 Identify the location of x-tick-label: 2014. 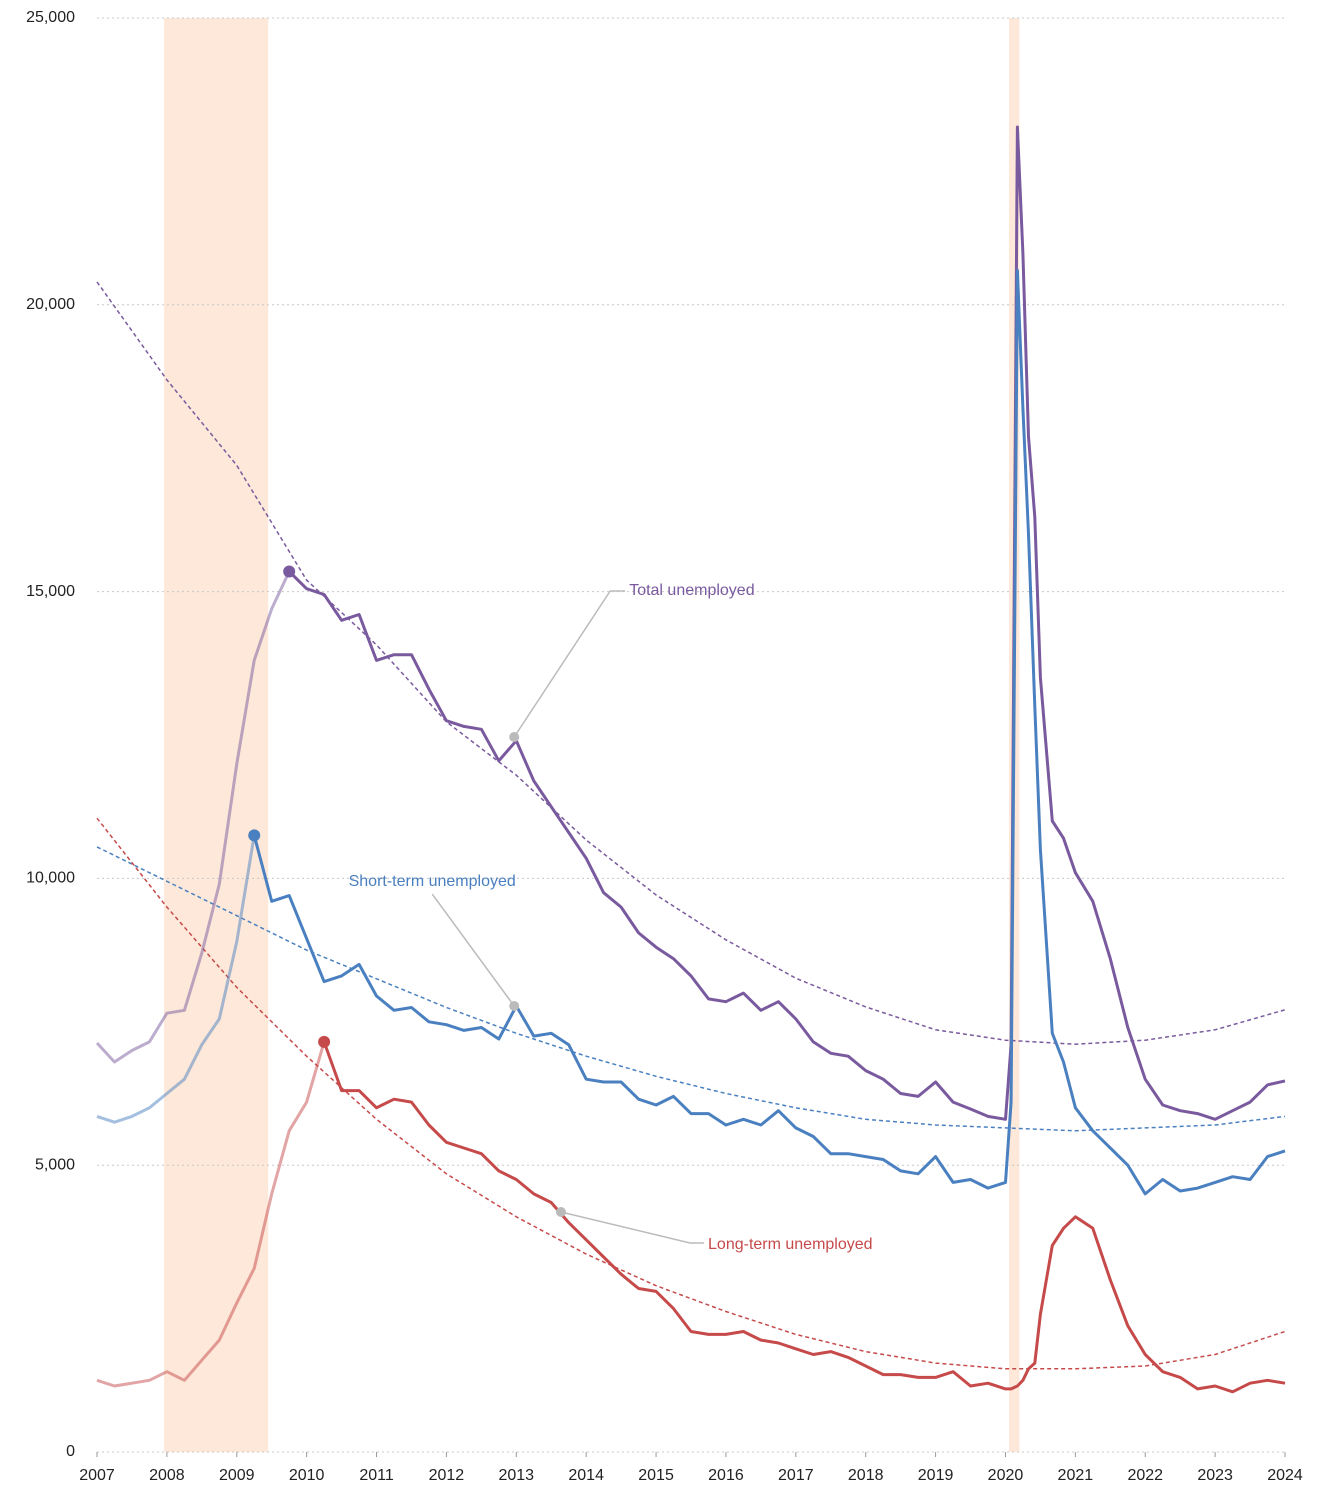
(586, 1475).